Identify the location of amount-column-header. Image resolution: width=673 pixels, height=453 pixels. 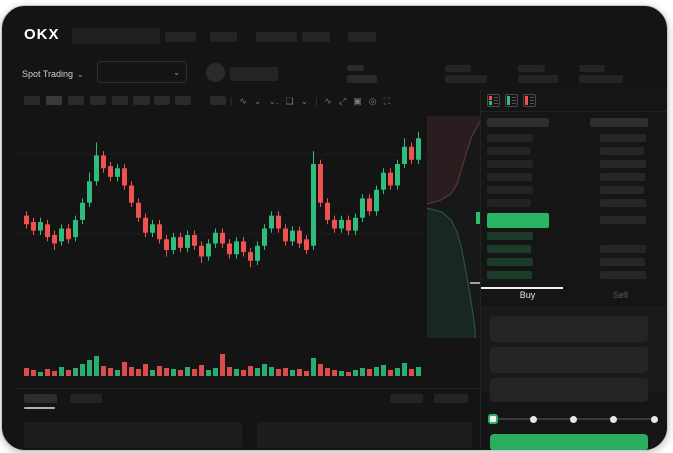
(619, 122).